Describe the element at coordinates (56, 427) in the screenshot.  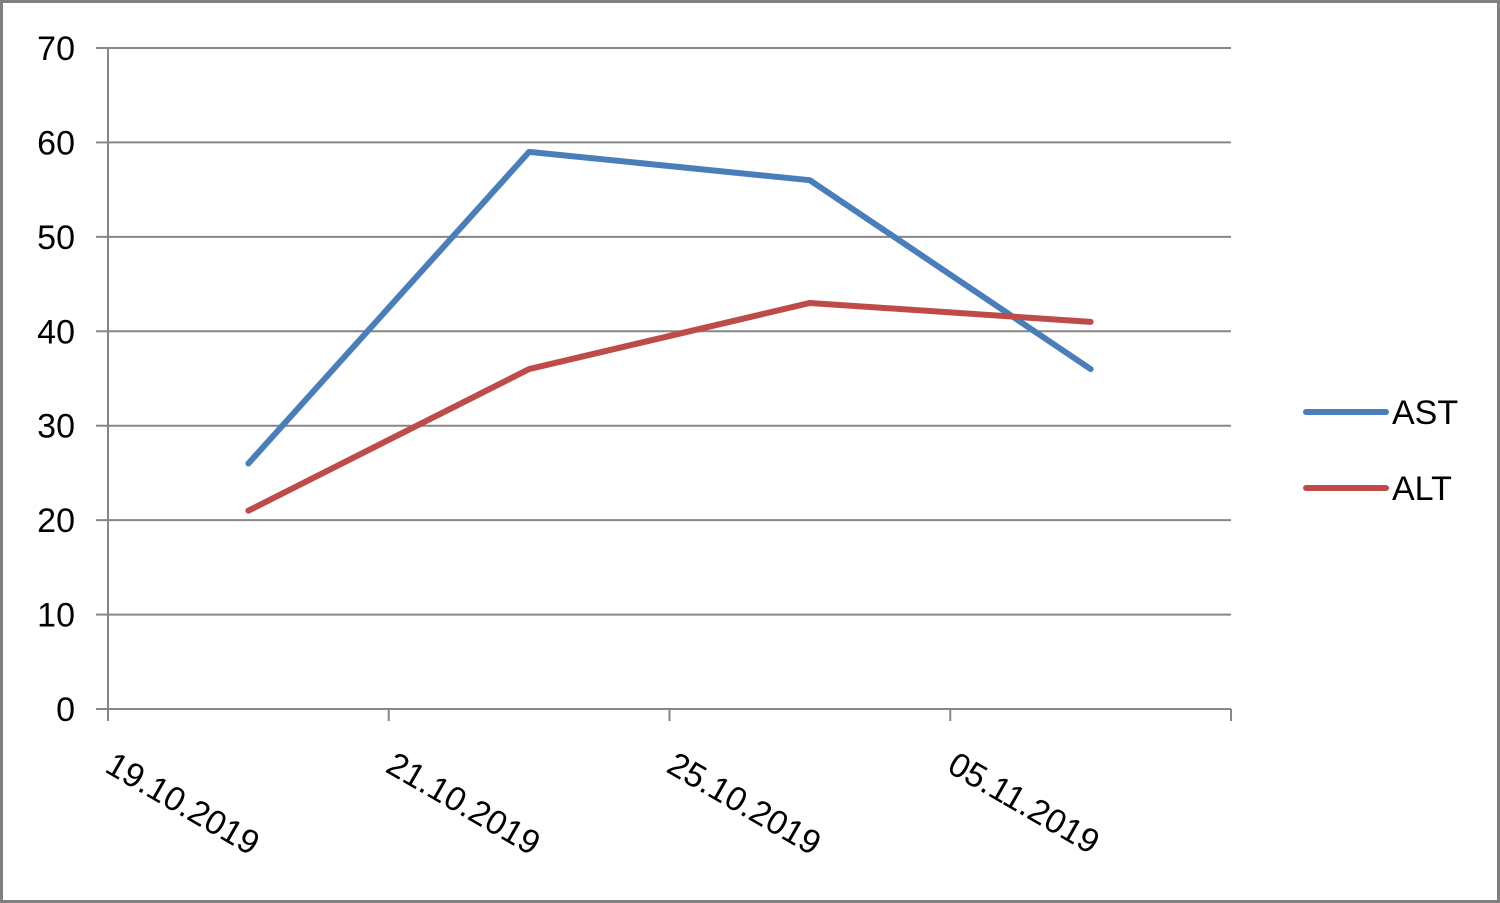
I see `y-tick-label: 30` at that location.